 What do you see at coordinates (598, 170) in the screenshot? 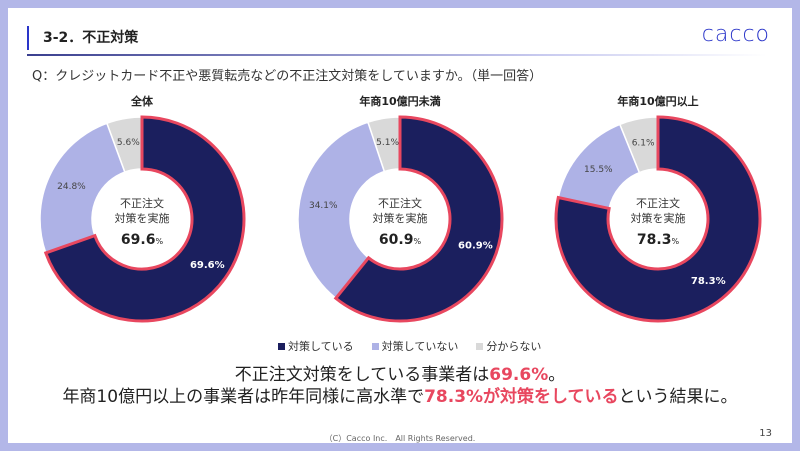
I see `data-label: 15.5%` at bounding box center [598, 170].